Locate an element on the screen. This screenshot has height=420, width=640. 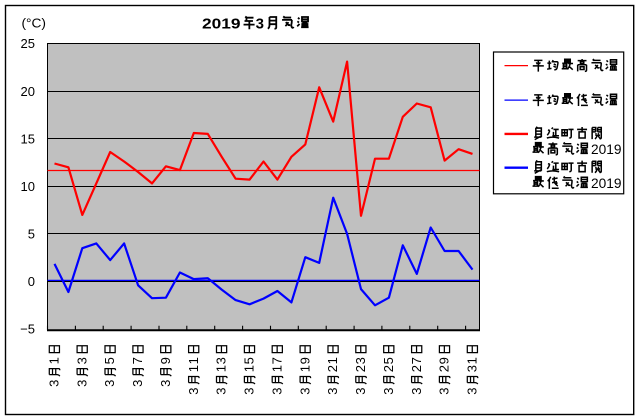
svg-text: −5 is located at coordinates (27, 329).